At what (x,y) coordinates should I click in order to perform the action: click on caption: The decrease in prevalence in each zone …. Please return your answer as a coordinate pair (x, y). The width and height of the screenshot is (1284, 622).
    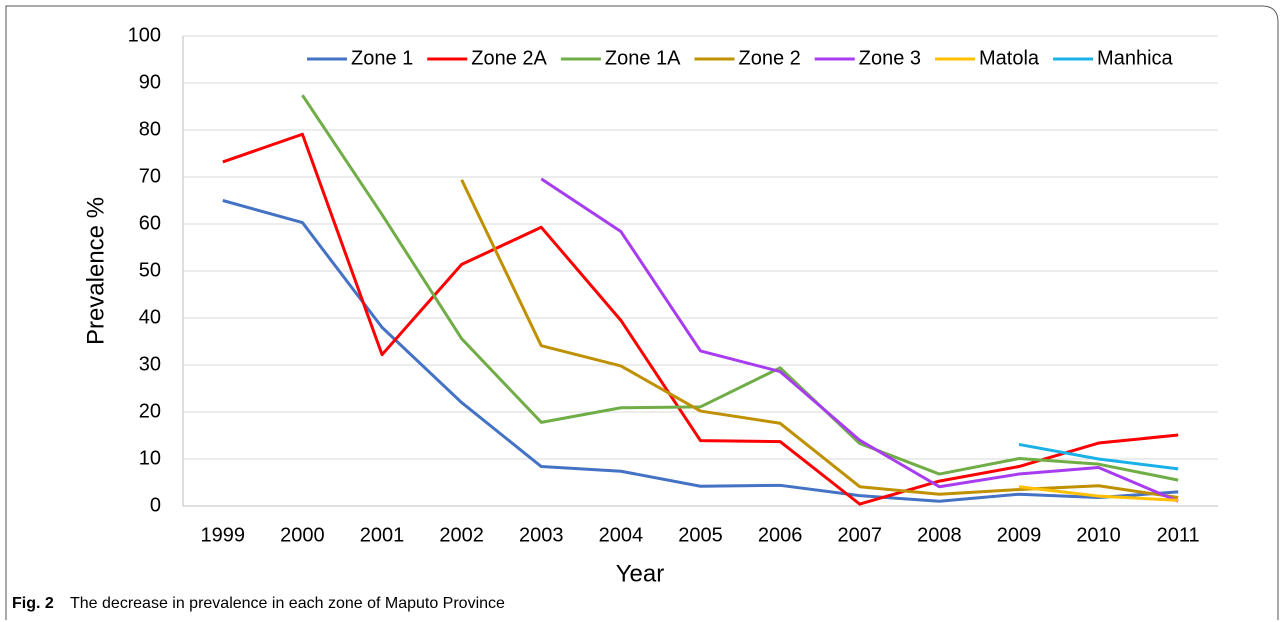
    Looking at the image, I should click on (287, 603).